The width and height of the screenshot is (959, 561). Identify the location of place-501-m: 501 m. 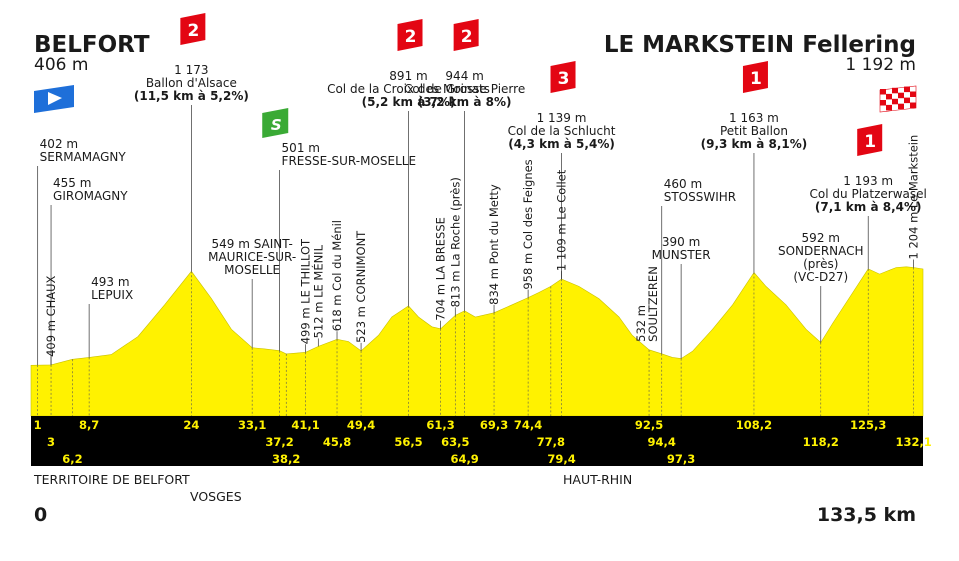
(301, 148).